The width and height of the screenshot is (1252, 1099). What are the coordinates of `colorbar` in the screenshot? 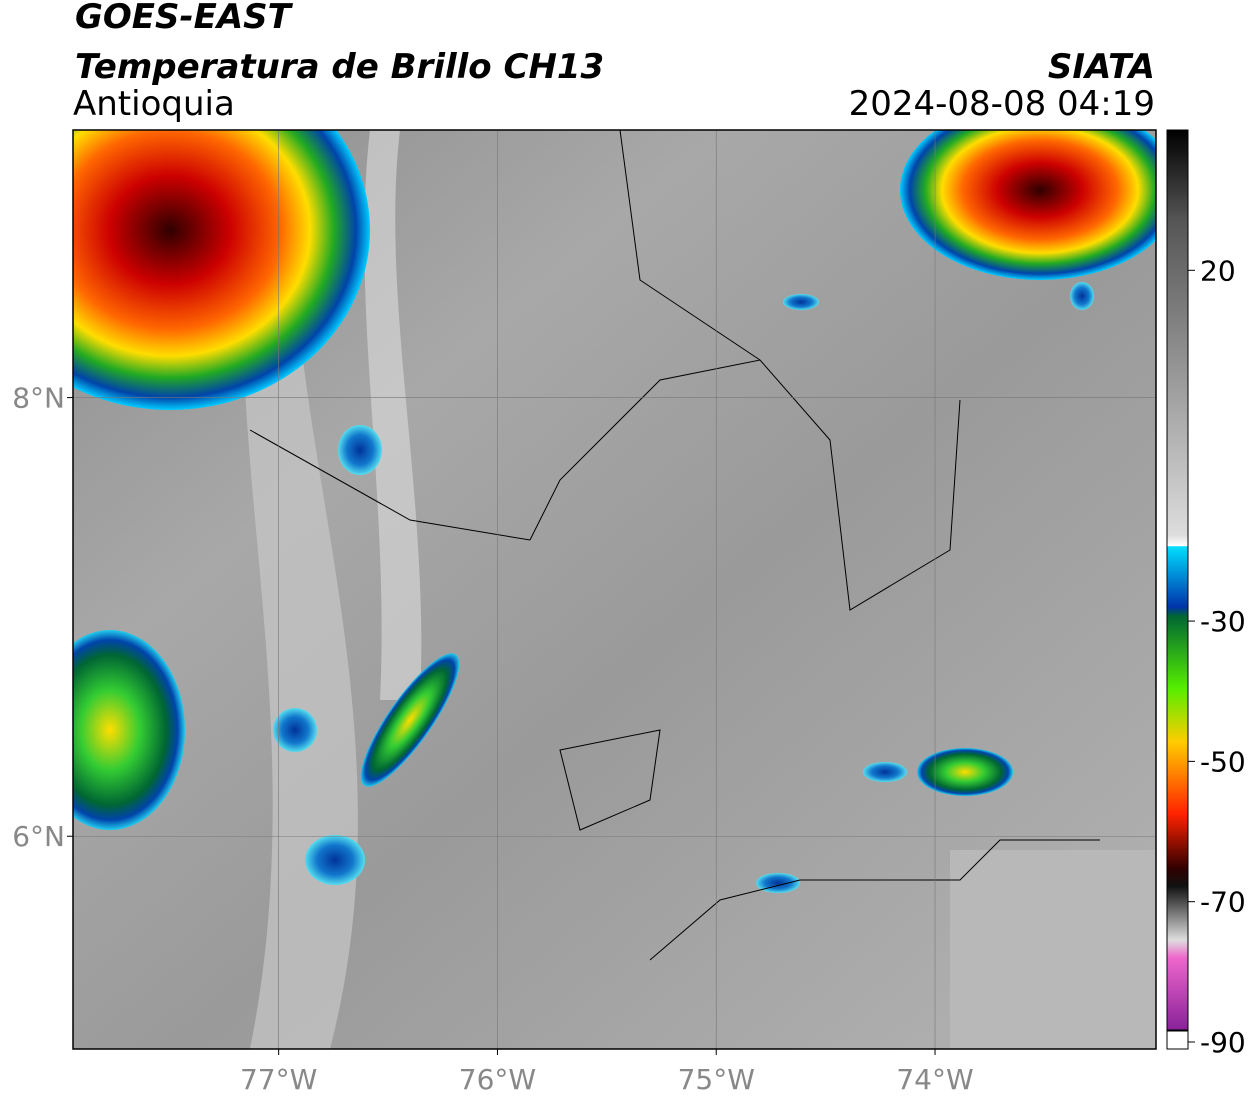 It's located at (1177, 580).